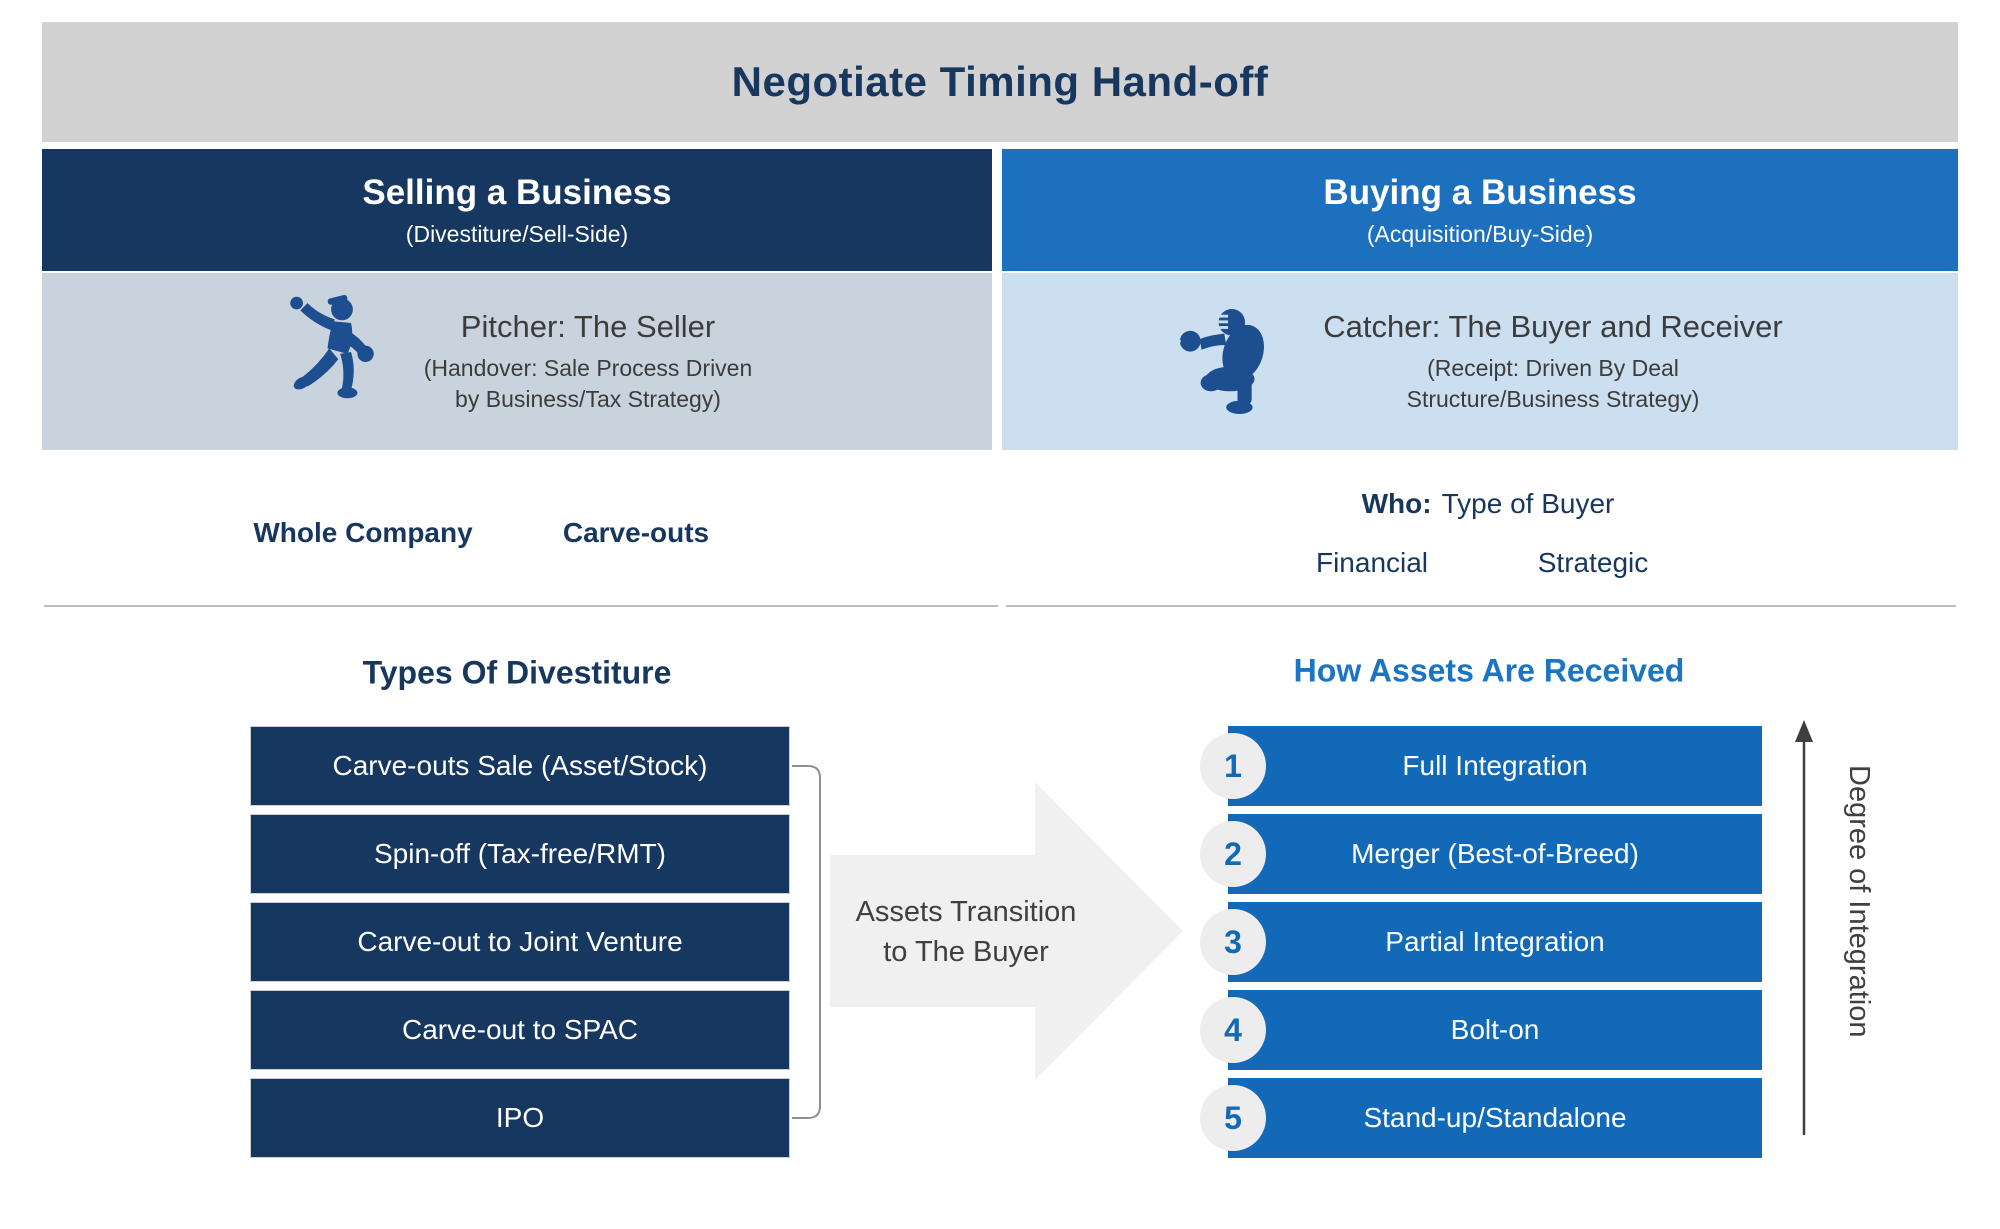  What do you see at coordinates (520, 766) in the screenshot?
I see `divestiture-item: Carve-outs Sale (Asset/Stock)` at bounding box center [520, 766].